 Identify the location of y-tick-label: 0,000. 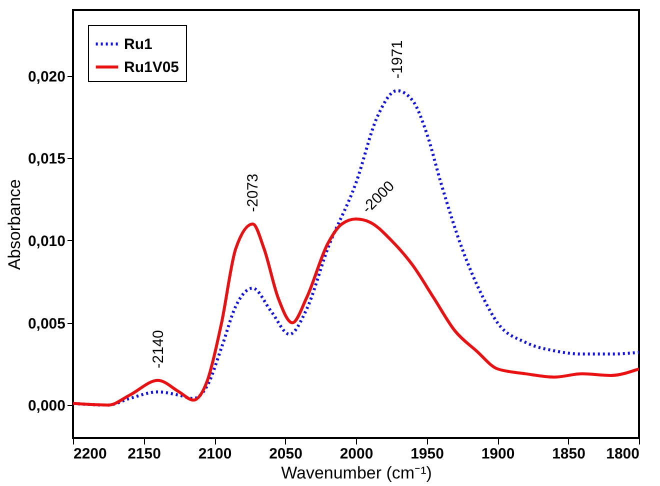
(47, 406).